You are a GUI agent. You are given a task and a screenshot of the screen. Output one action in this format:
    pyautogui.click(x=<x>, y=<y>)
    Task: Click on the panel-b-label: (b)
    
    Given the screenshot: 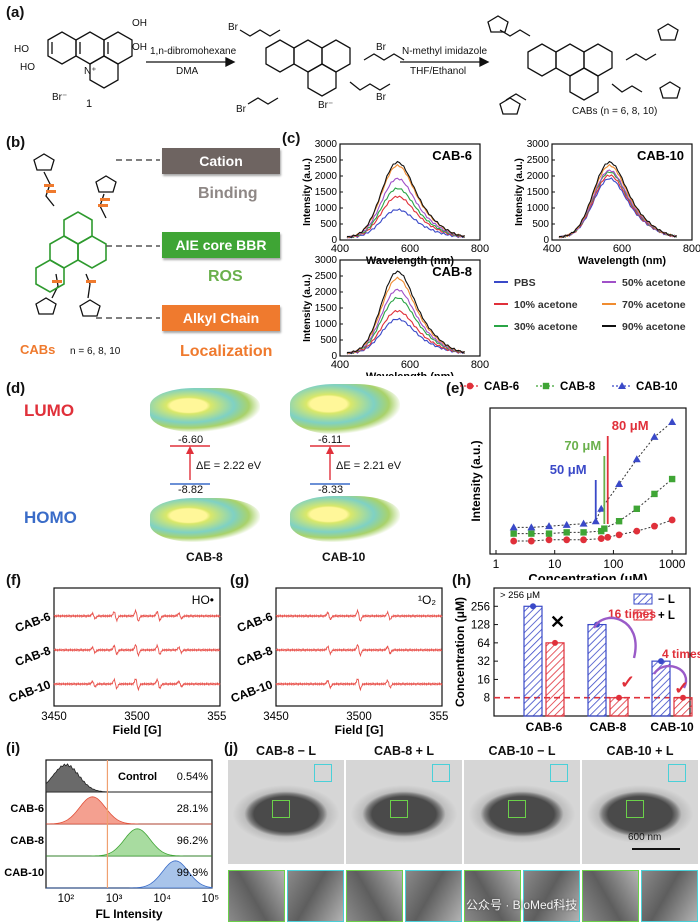 What is the action you would take?
    pyautogui.click(x=16, y=142)
    